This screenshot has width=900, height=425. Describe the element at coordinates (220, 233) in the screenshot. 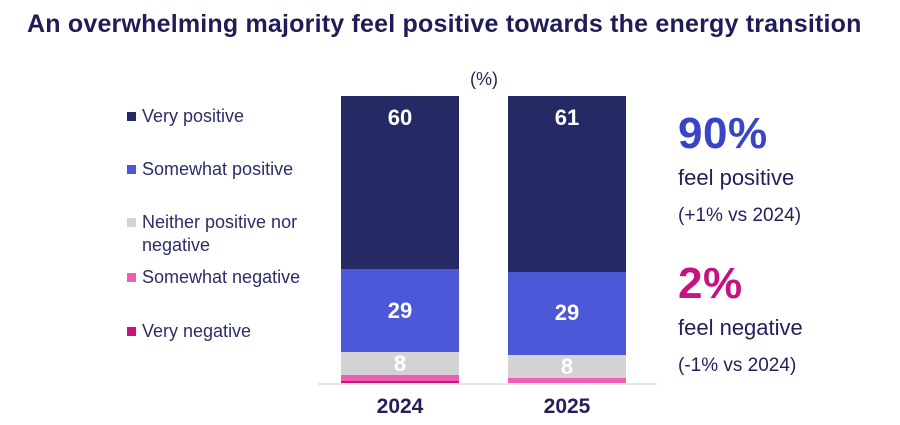

I see `legend-label: Neither positive nor negative` at that location.